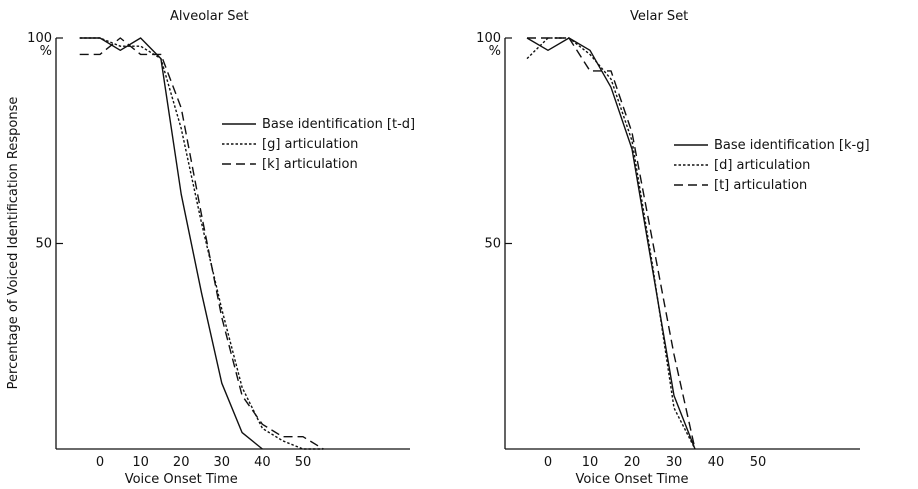  What do you see at coordinates (43, 244) in the screenshot?
I see `alveolar-y-tick-label: 50` at bounding box center [43, 244].